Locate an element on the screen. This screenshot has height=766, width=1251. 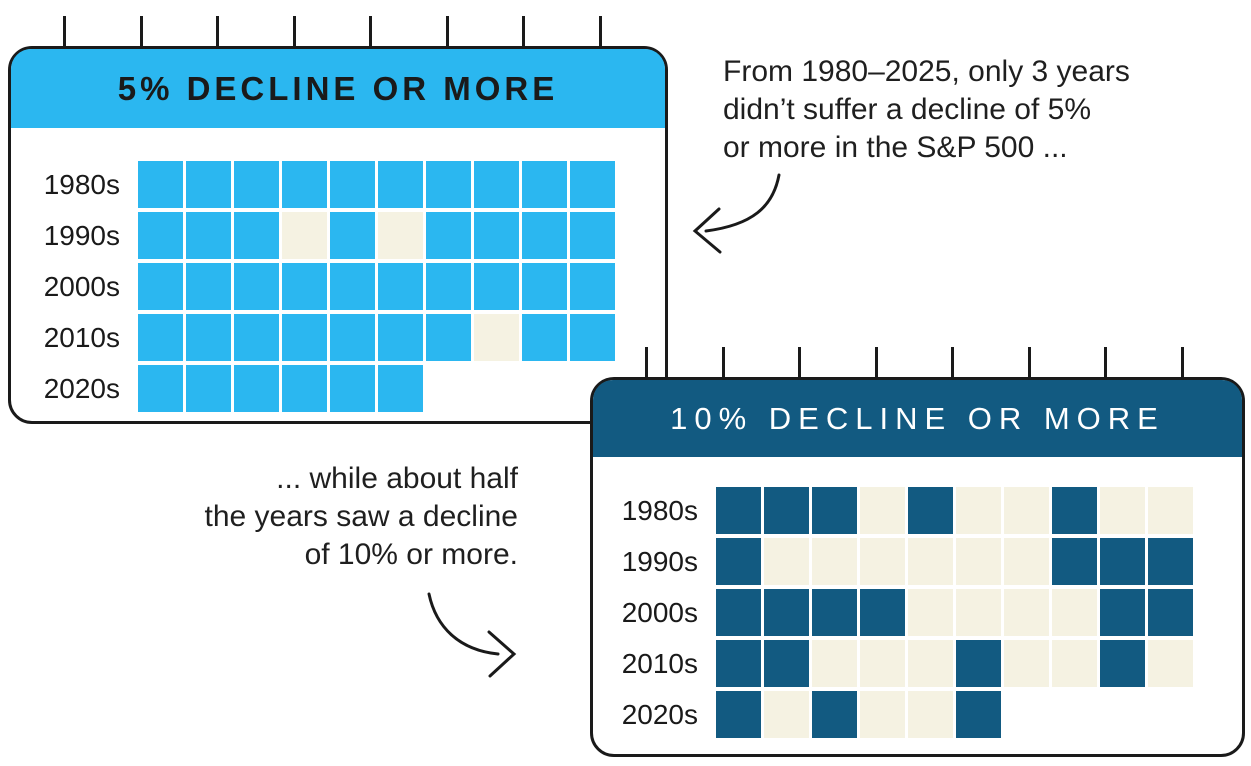
year-cell-1989 is located at coordinates (1170, 510).